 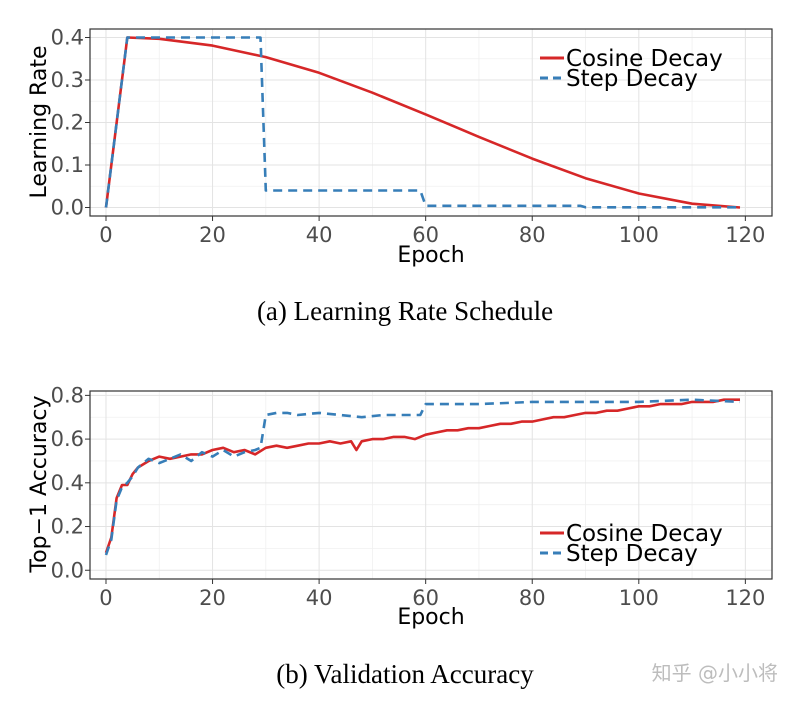 I want to click on lr-x-ticks: 0 20 40 60 80 100 120, so click(x=432, y=231).